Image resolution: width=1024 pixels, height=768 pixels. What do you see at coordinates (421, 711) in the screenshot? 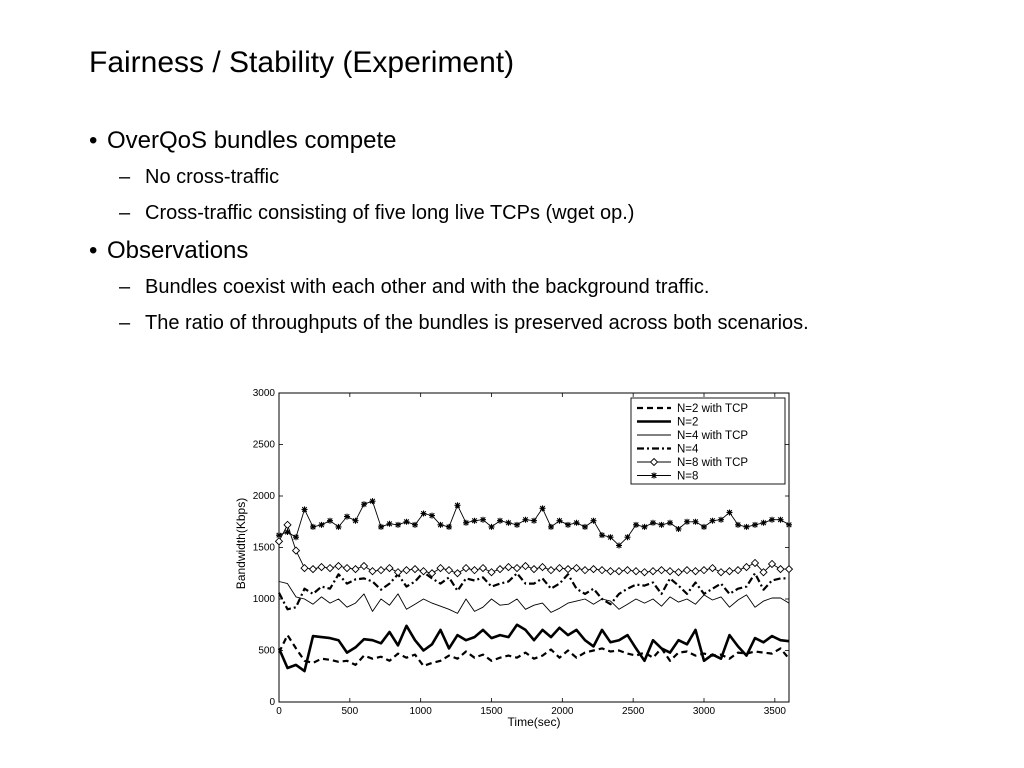
I see `x-tick-label: 1000` at bounding box center [421, 711].